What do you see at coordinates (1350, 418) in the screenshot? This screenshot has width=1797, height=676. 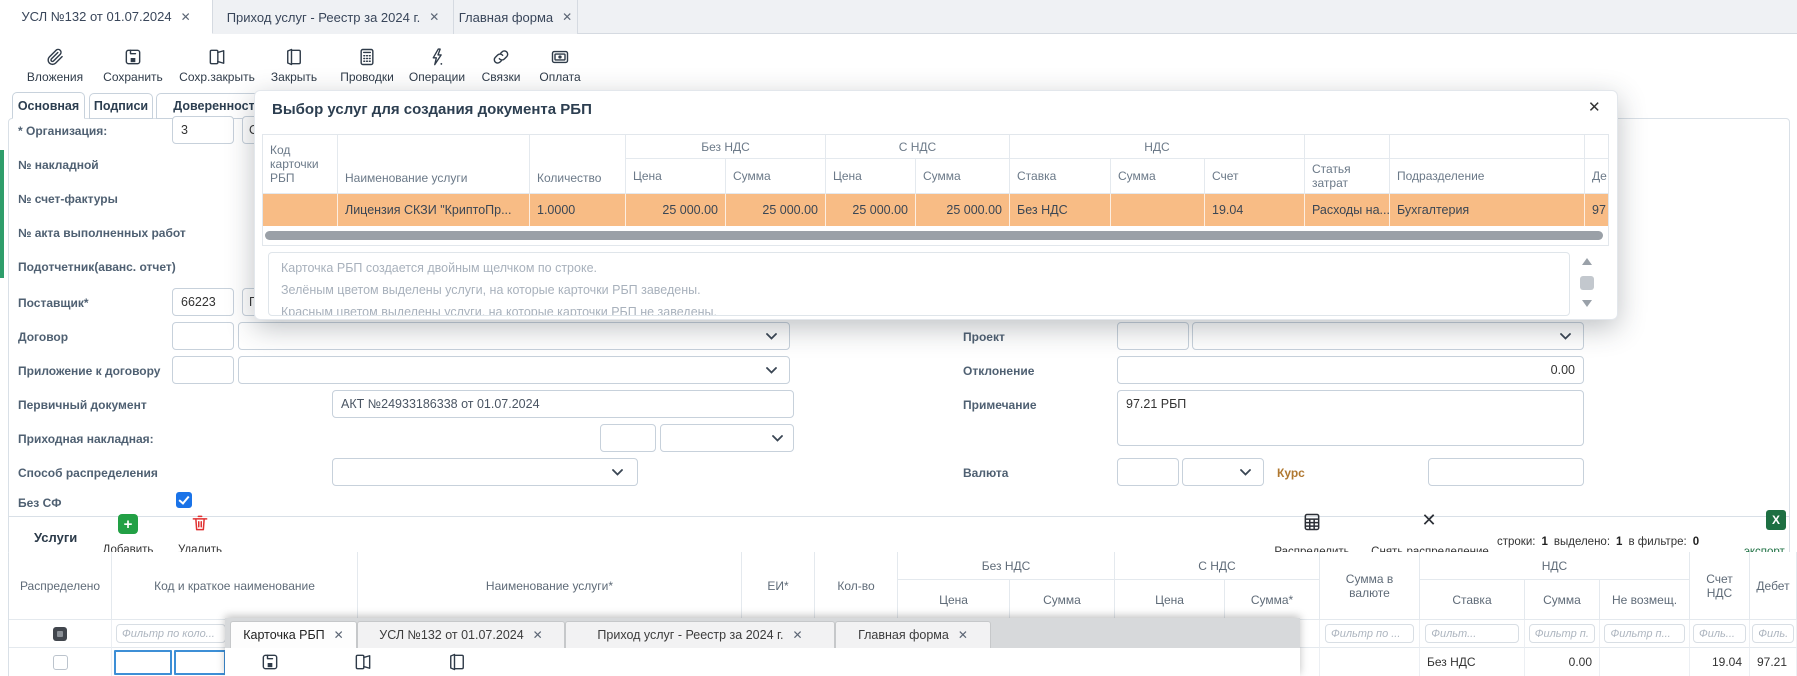 I see `comment-field: 97.21 РБП` at bounding box center [1350, 418].